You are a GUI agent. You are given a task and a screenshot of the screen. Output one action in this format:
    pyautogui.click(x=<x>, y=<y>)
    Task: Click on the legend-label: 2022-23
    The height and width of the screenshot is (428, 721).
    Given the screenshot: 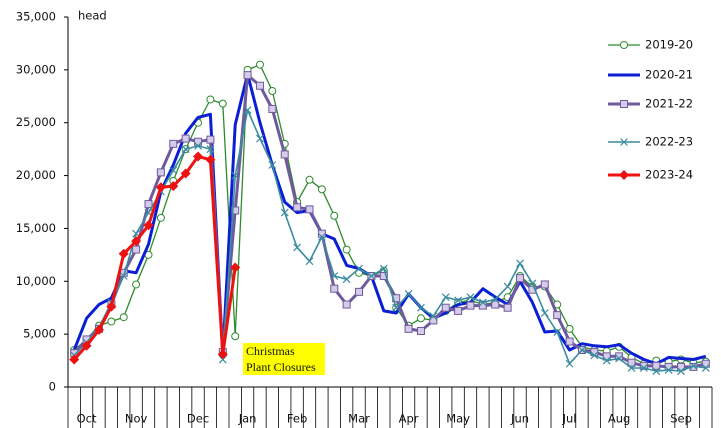 What is the action you would take?
    pyautogui.click(x=669, y=142)
    